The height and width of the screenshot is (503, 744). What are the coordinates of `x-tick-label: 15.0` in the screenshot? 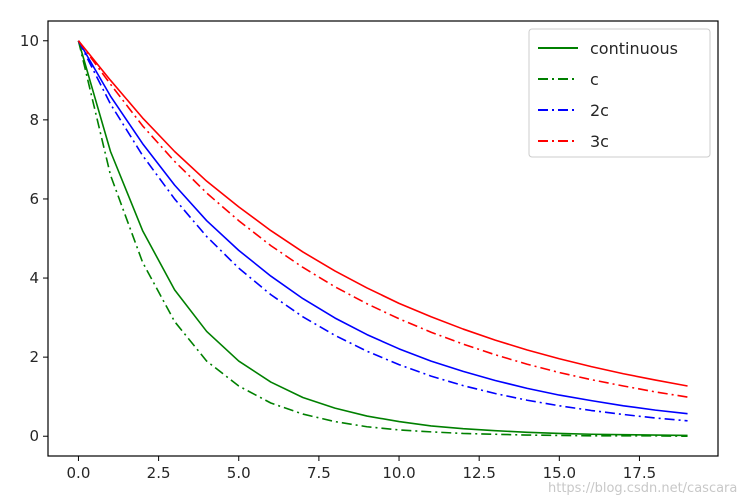 It's located at (559, 473).